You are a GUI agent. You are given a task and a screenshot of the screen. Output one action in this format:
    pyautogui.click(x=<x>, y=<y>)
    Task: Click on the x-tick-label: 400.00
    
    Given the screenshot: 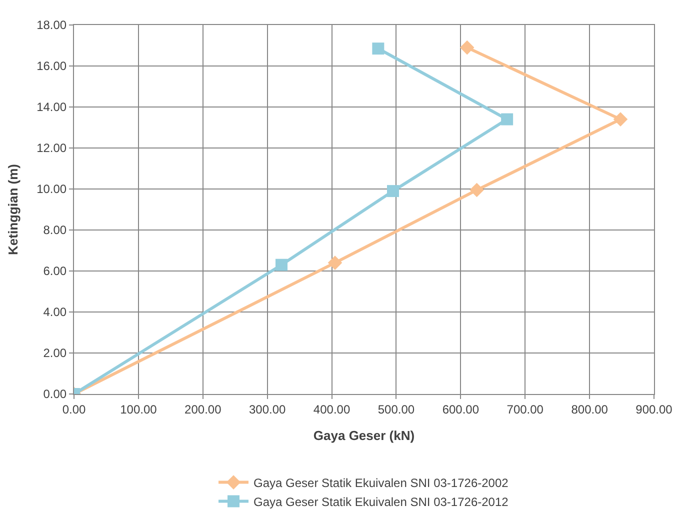 What is the action you would take?
    pyautogui.click(x=331, y=409)
    